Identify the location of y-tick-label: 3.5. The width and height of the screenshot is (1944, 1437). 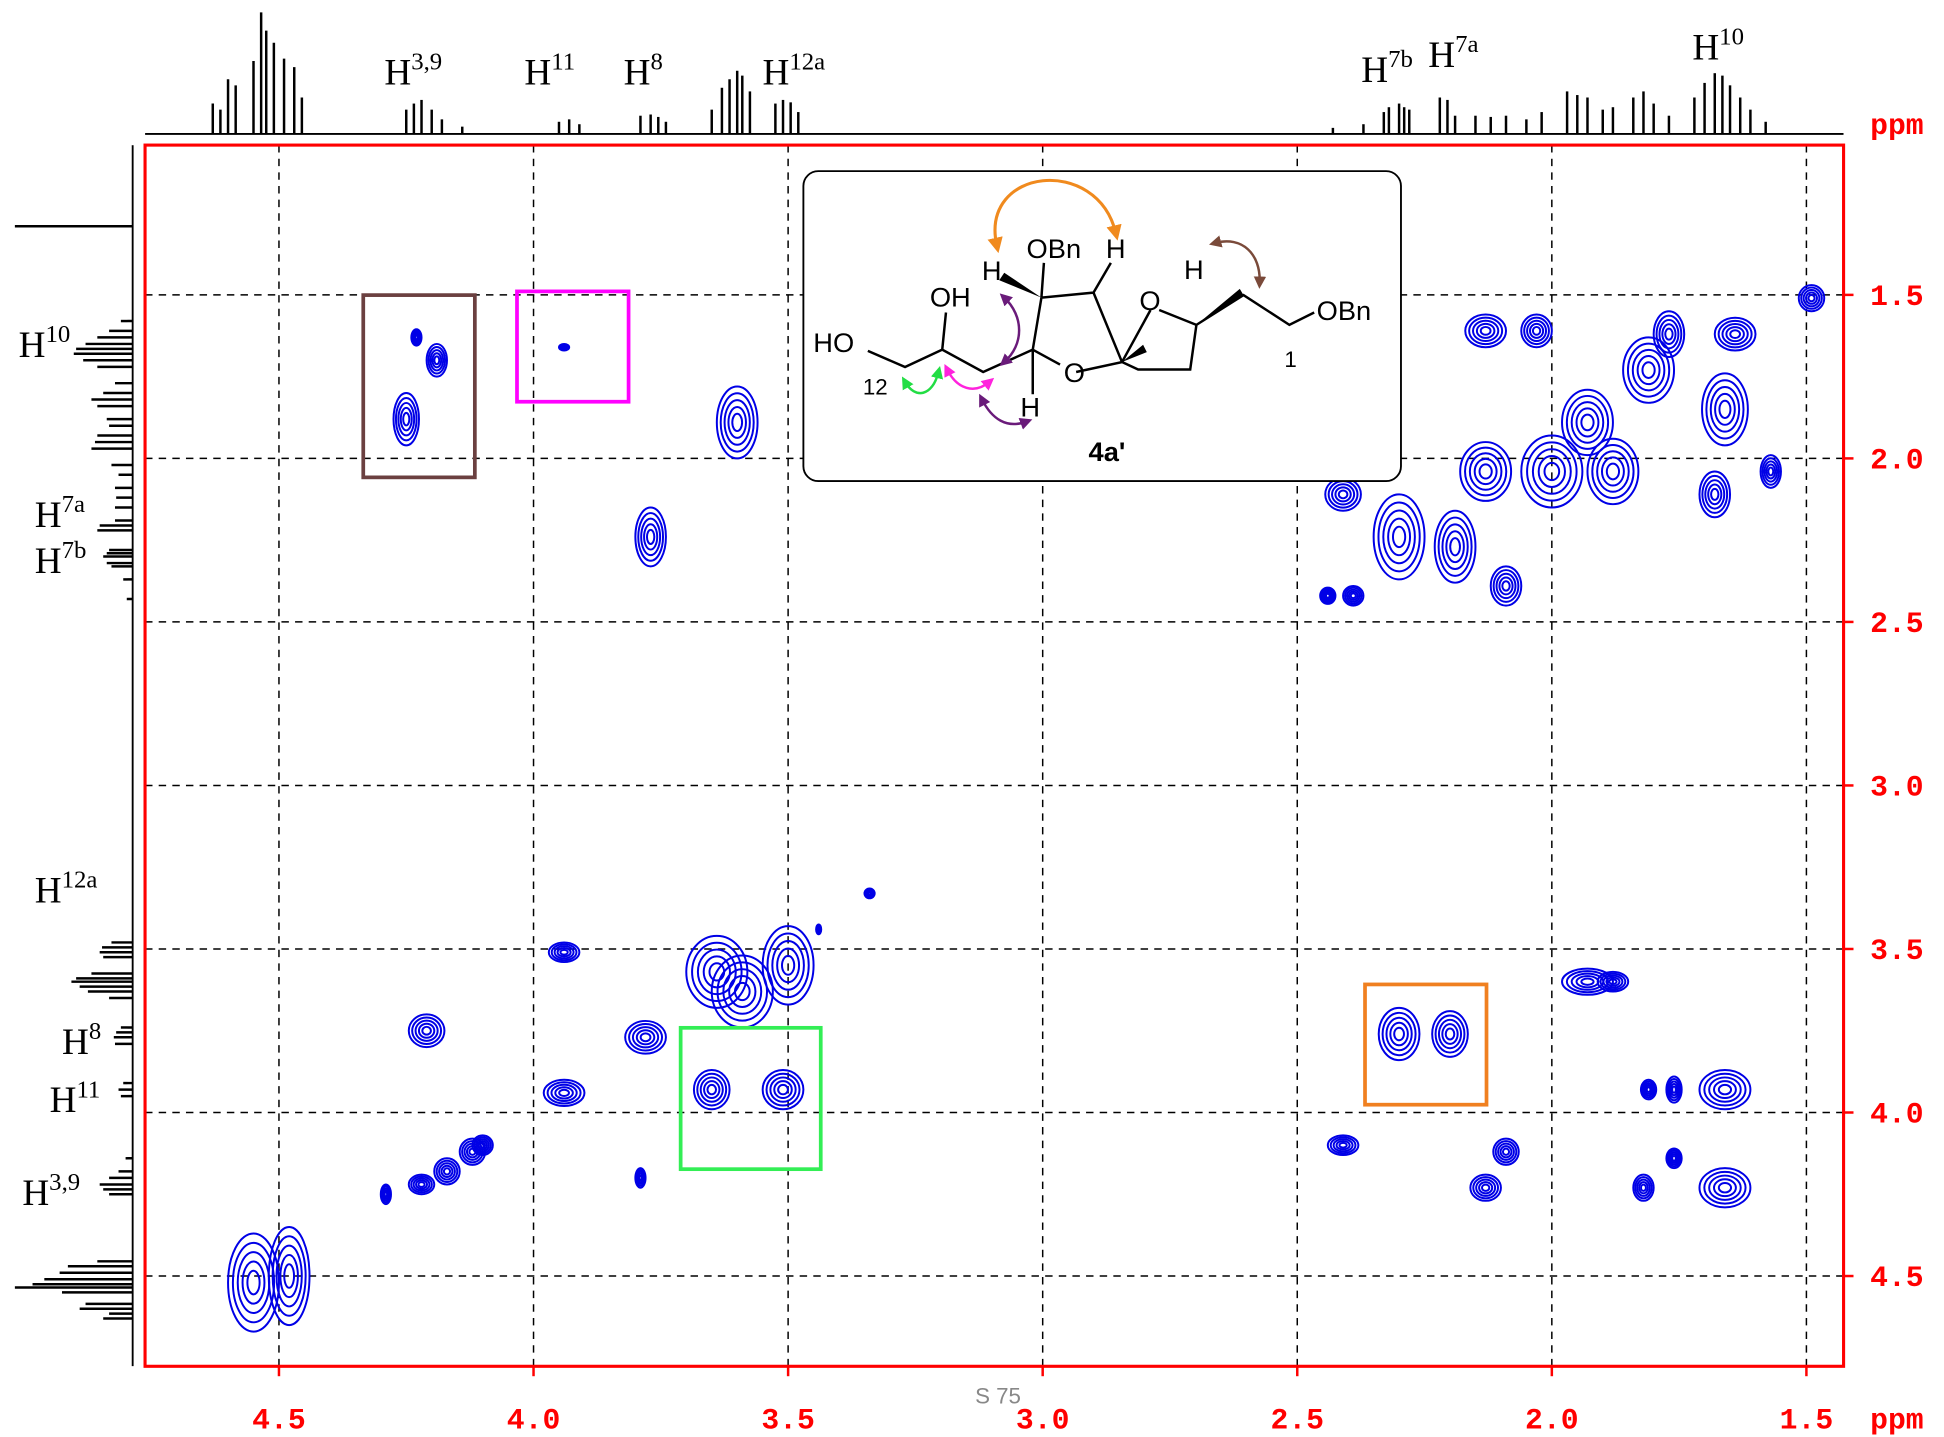
(1897, 951).